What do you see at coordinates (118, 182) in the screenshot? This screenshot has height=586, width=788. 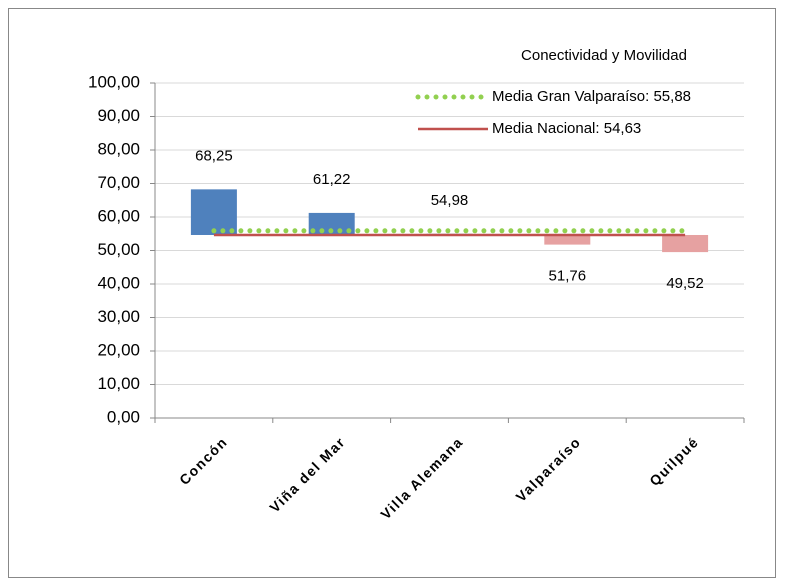 I see `y-tick-label: 70,00` at bounding box center [118, 182].